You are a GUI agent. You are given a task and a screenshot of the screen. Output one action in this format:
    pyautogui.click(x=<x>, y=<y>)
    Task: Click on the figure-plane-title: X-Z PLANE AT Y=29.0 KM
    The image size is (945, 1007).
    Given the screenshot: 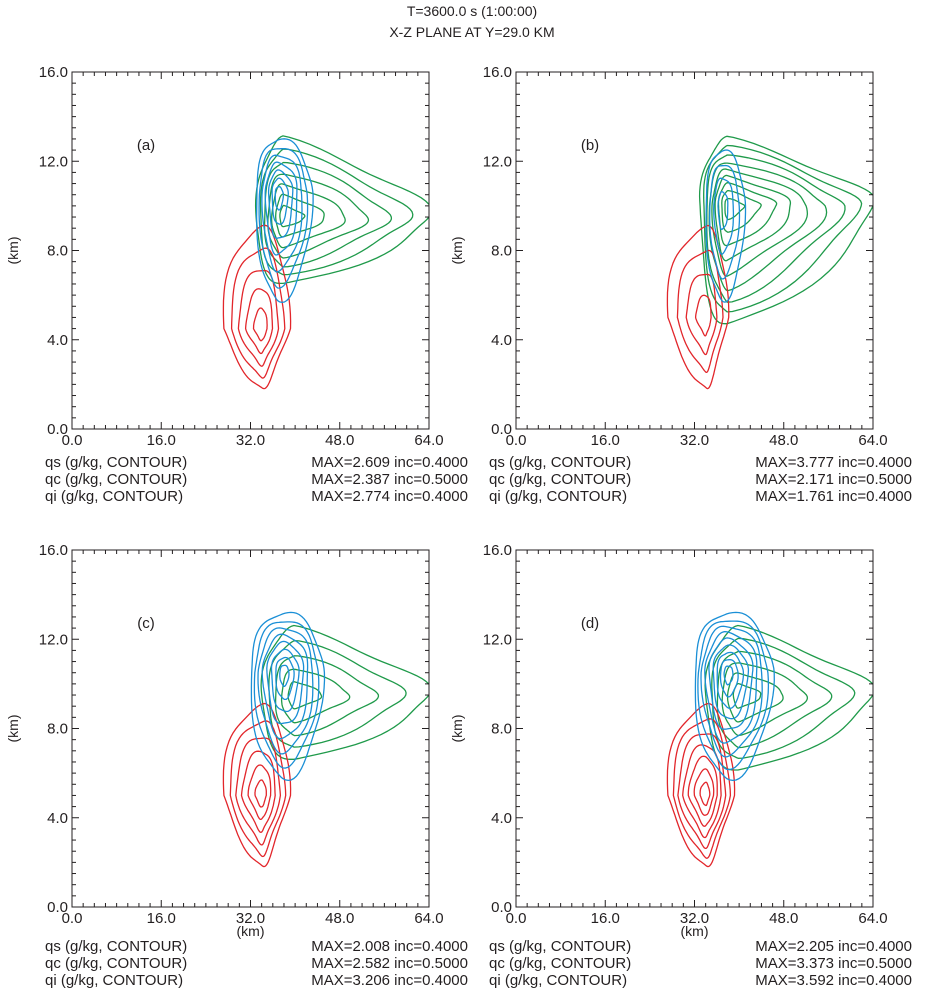 What is the action you would take?
    pyautogui.click(x=471, y=32)
    